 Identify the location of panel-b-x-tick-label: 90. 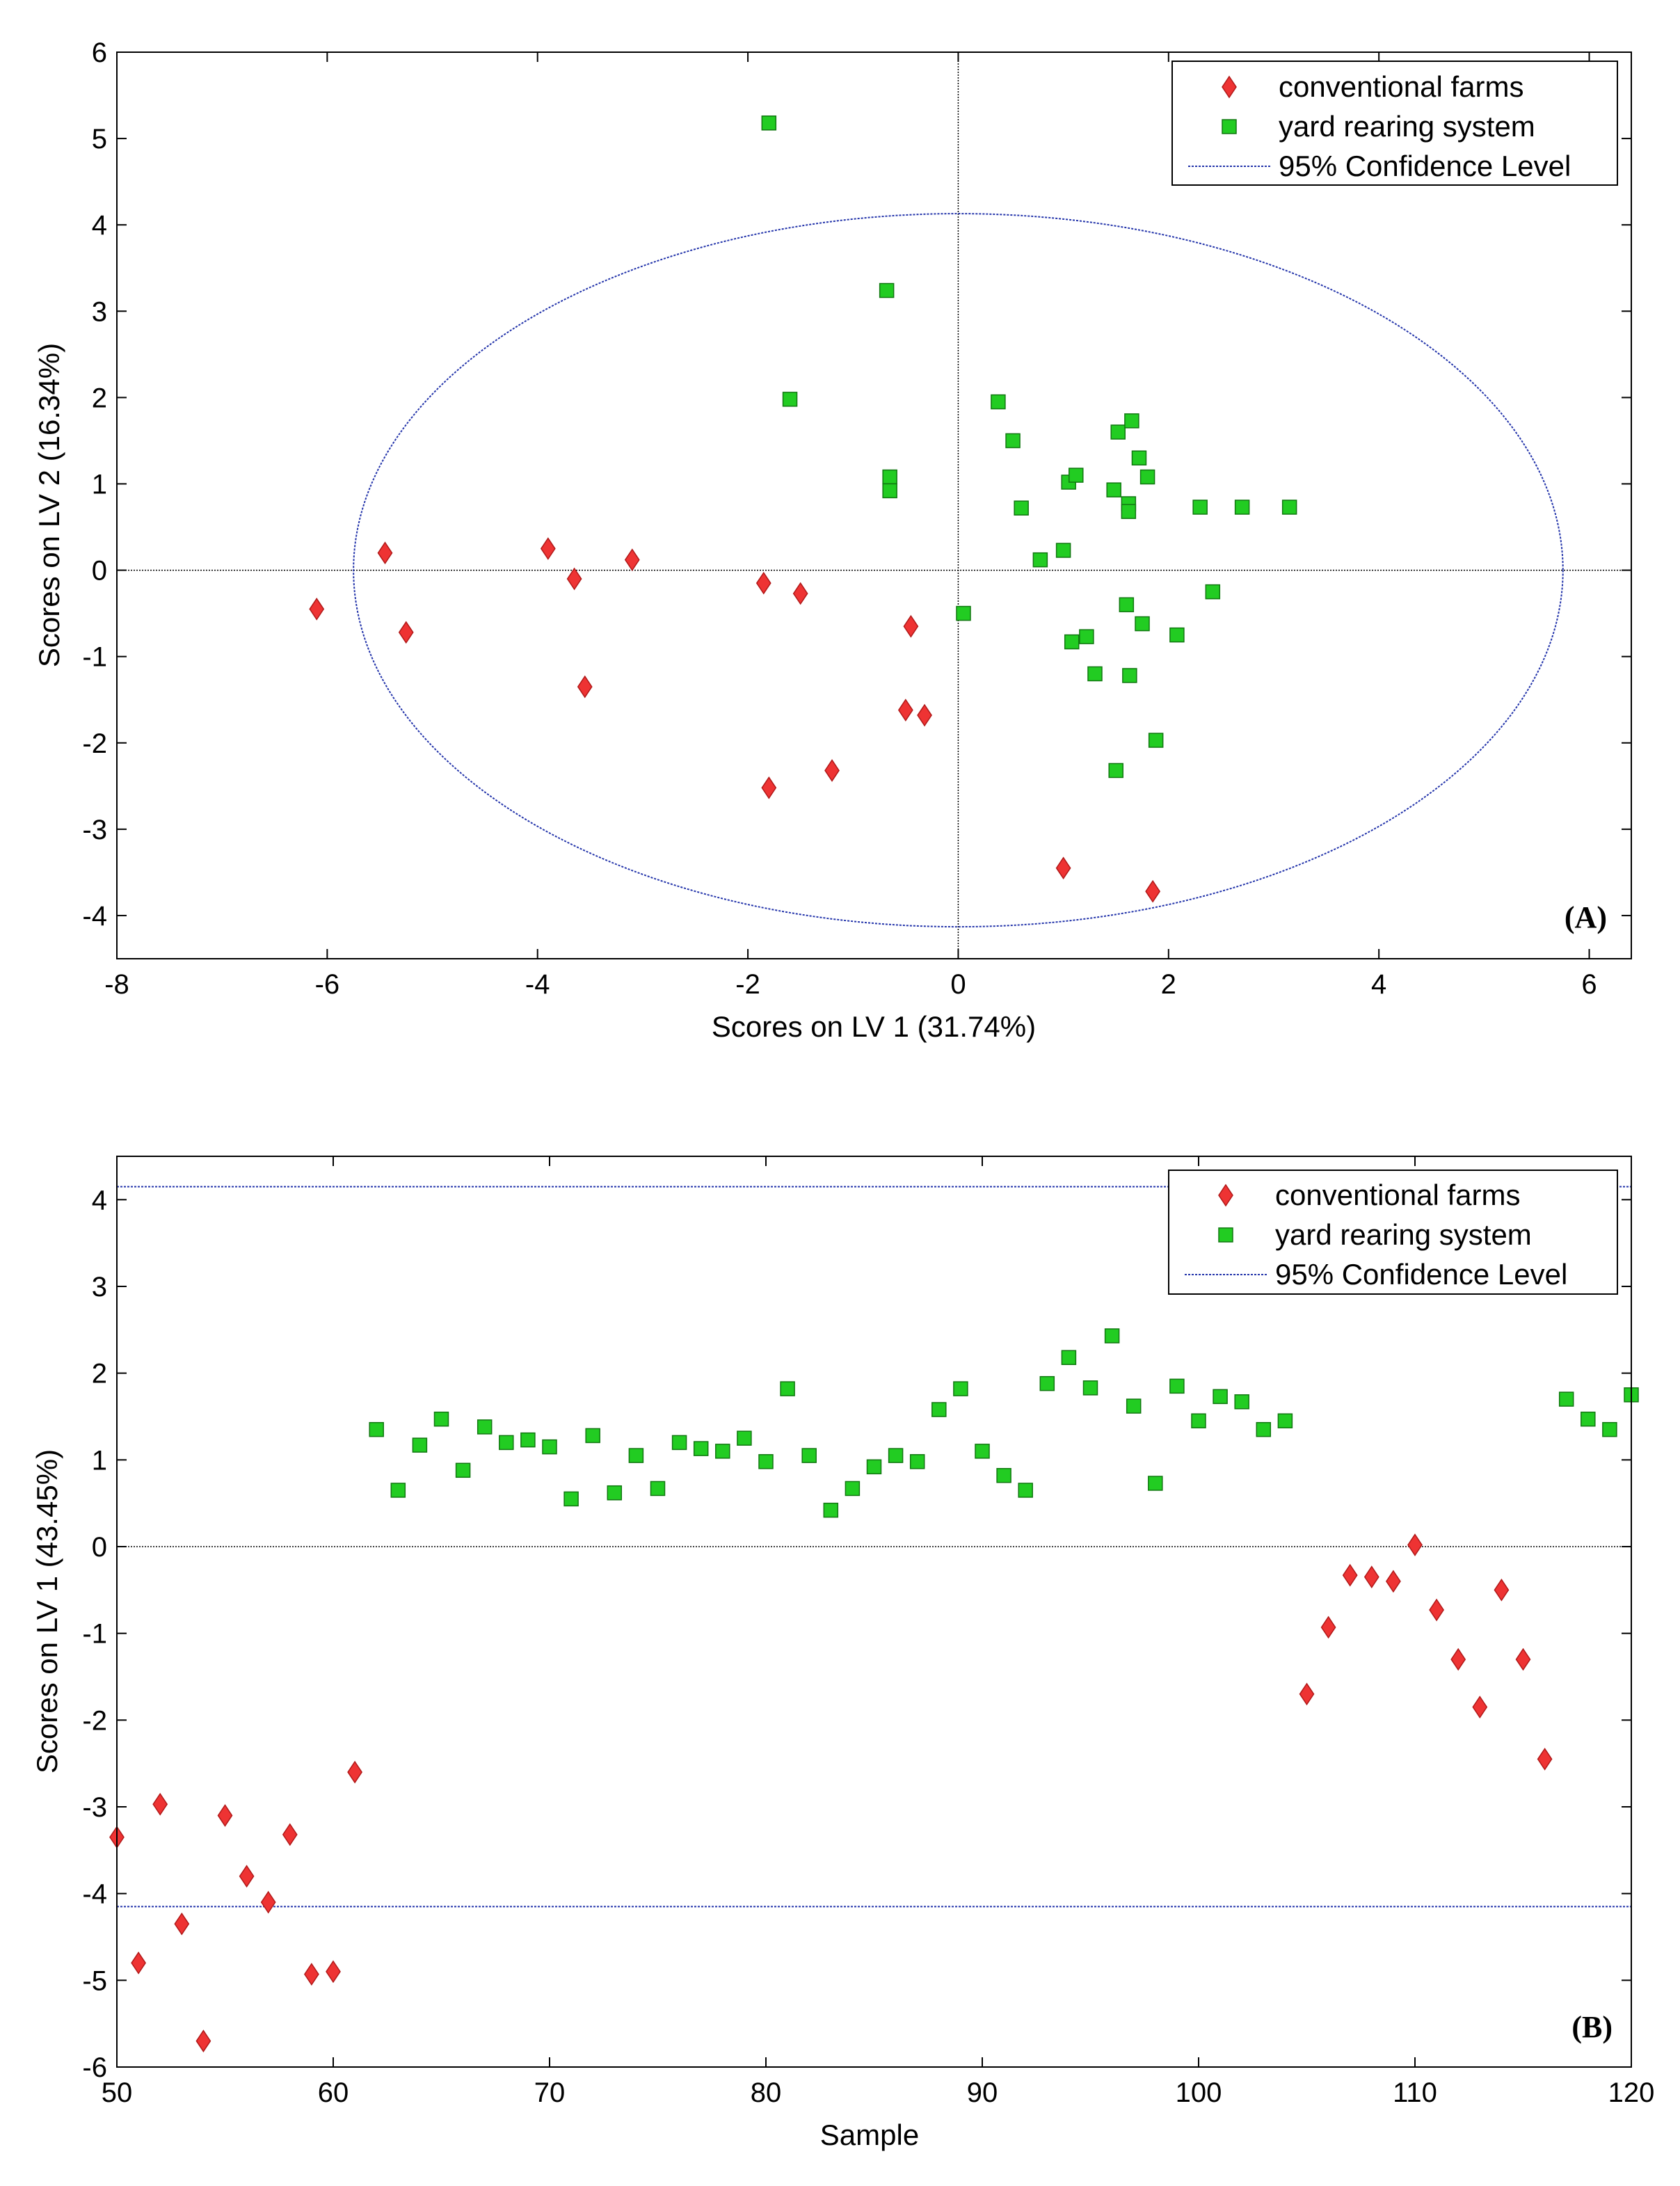
(982, 2092).